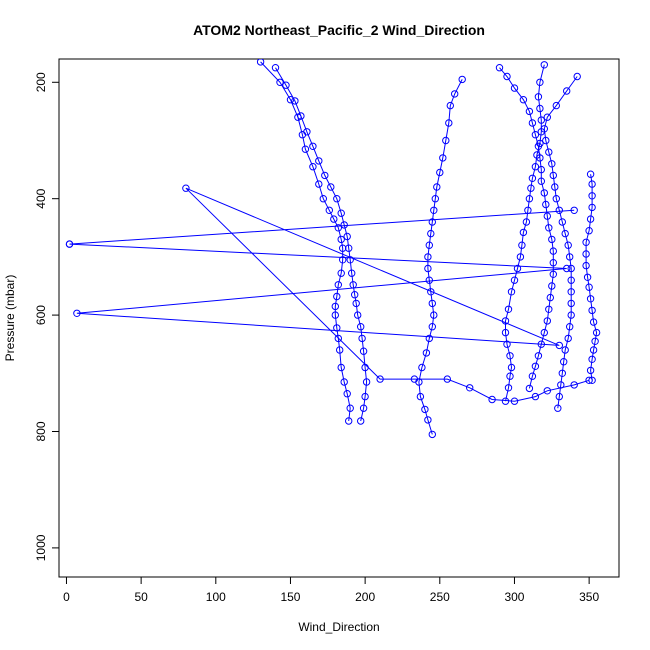 The height and width of the screenshot is (650, 650). Describe the element at coordinates (66, 597) in the screenshot. I see `x-tick-label: 0` at that location.